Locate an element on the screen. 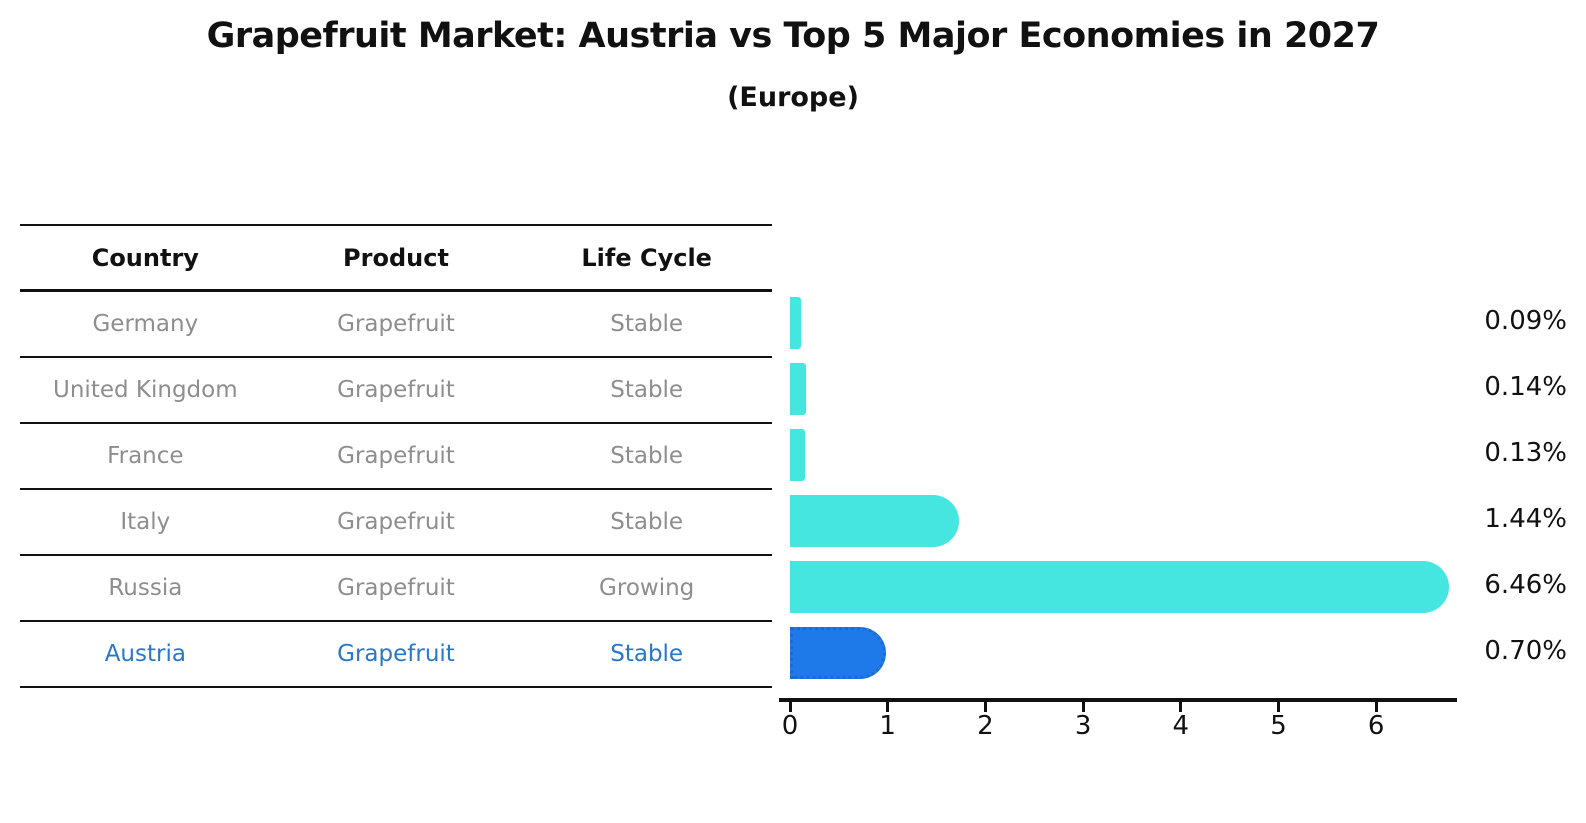 The width and height of the screenshot is (1586, 823). table-row: France Grapefruit Stable is located at coordinates (396, 457).